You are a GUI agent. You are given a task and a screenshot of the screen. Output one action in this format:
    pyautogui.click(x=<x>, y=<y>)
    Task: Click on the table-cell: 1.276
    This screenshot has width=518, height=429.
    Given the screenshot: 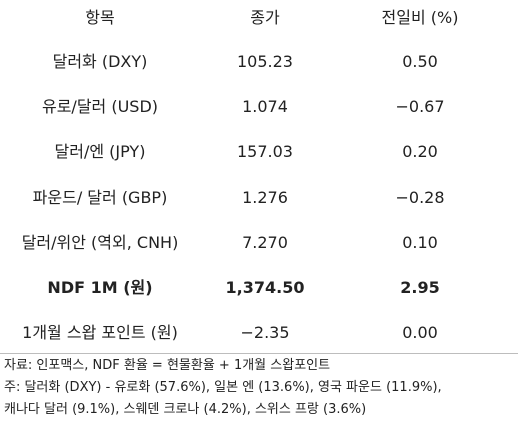 What is the action you would take?
    pyautogui.click(x=265, y=197)
    